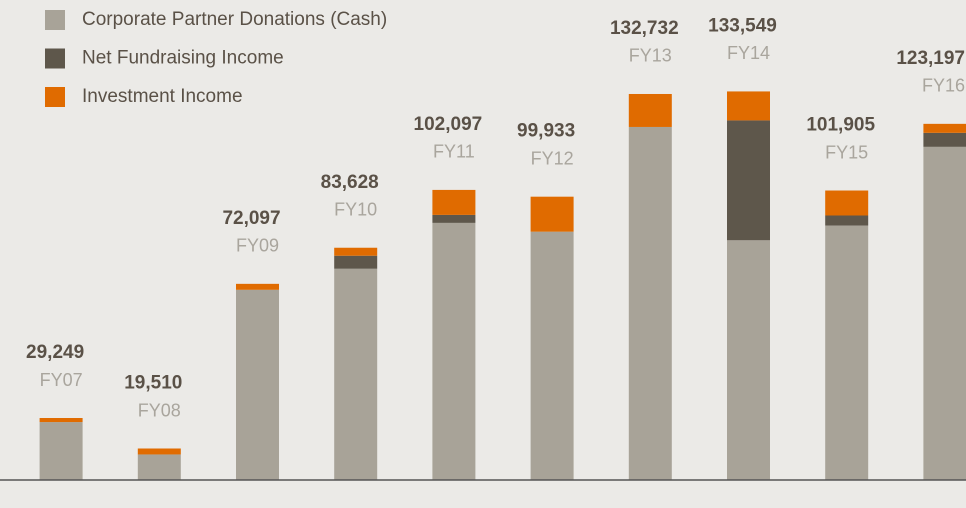 The height and width of the screenshot is (508, 966). Describe the element at coordinates (650, 56) in the screenshot. I see `x-tick-label: FY13` at that location.